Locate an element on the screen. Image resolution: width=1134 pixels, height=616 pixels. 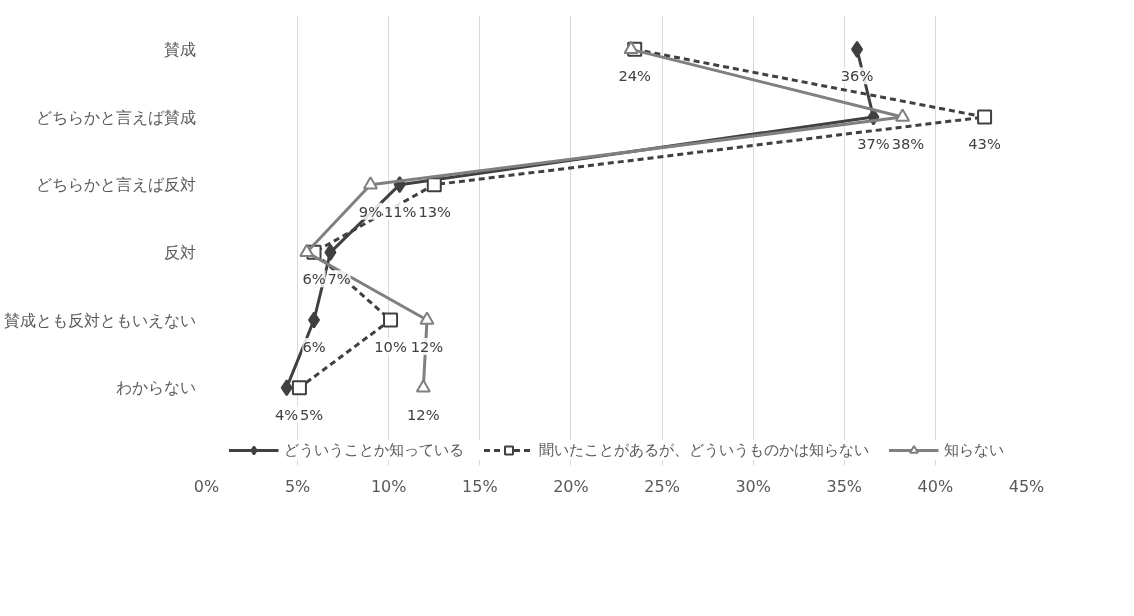
x-tick-label: 45% is located at coordinates (1026, 486).